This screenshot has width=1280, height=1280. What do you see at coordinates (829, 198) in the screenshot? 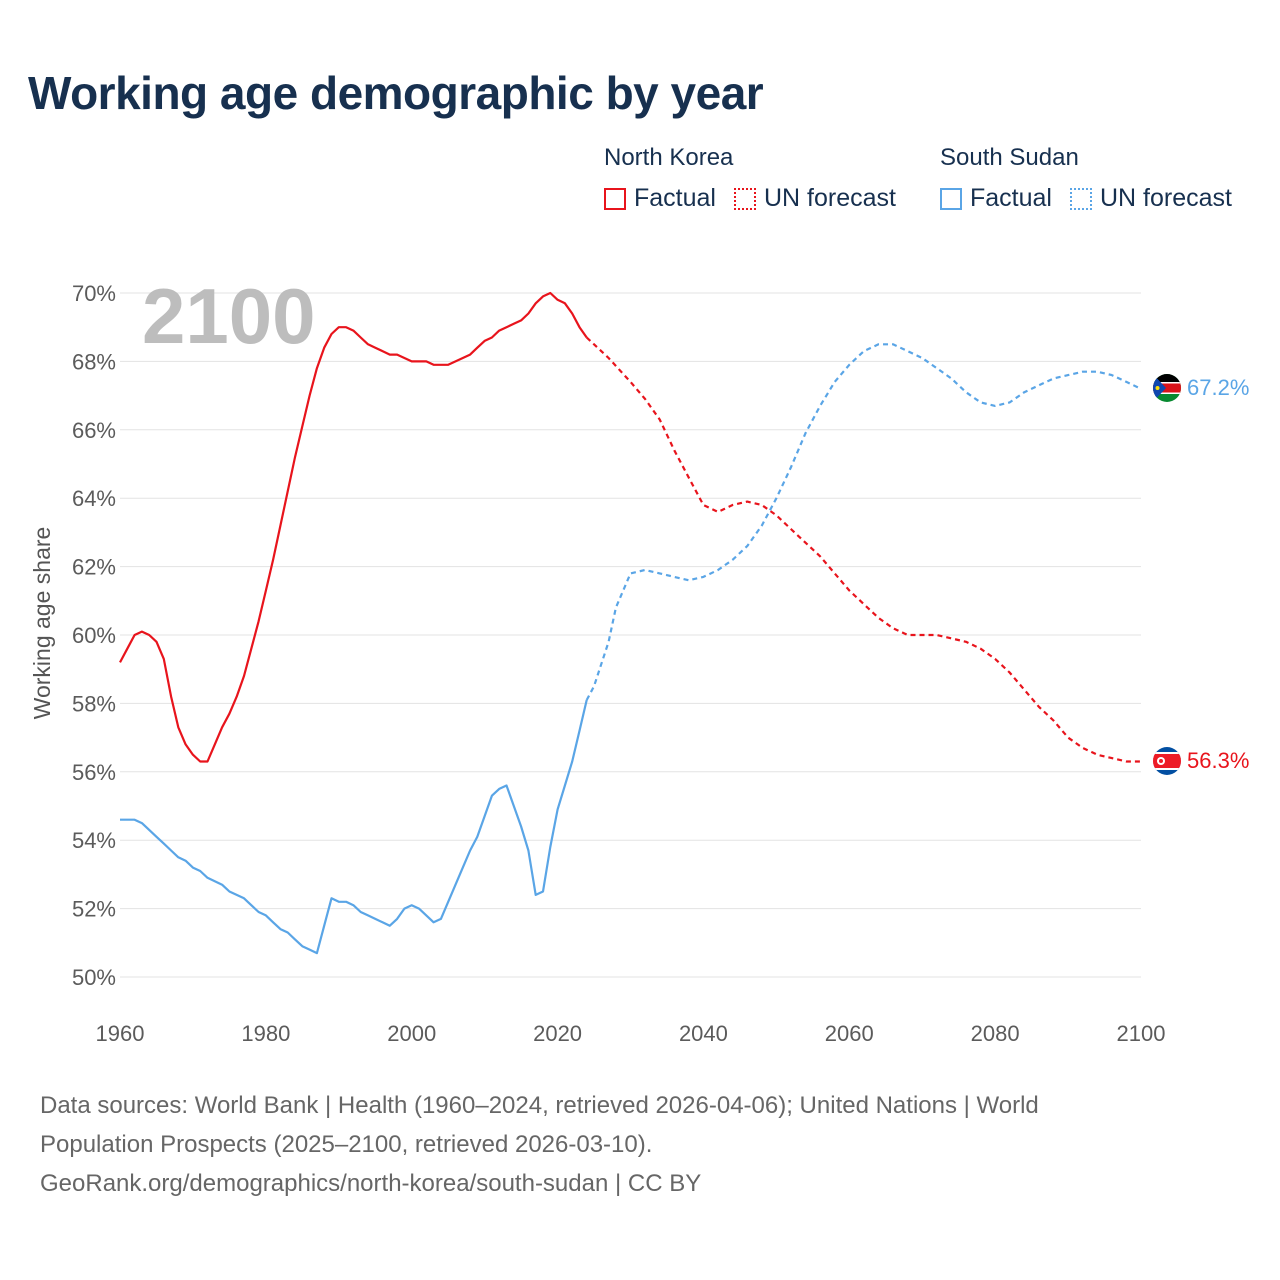
I see `legend-label-north-korea-forecast: UN forecast` at bounding box center [829, 198].